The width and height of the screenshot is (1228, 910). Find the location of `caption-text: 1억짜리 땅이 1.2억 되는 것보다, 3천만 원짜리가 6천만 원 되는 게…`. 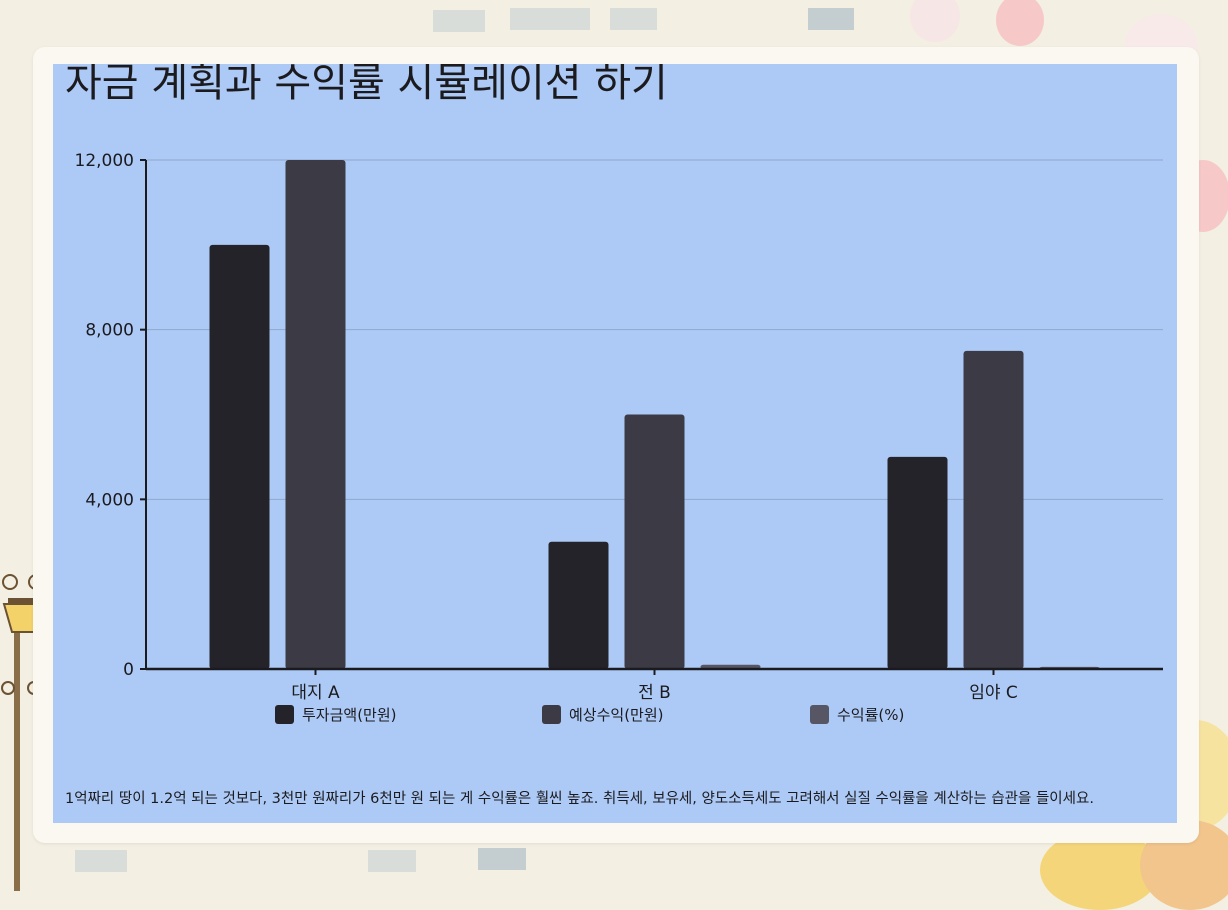

caption-text: 1억짜리 땅이 1.2억 되는 것보다, 3천만 원짜리가 6천만 원 되는 게… is located at coordinates (579, 799).